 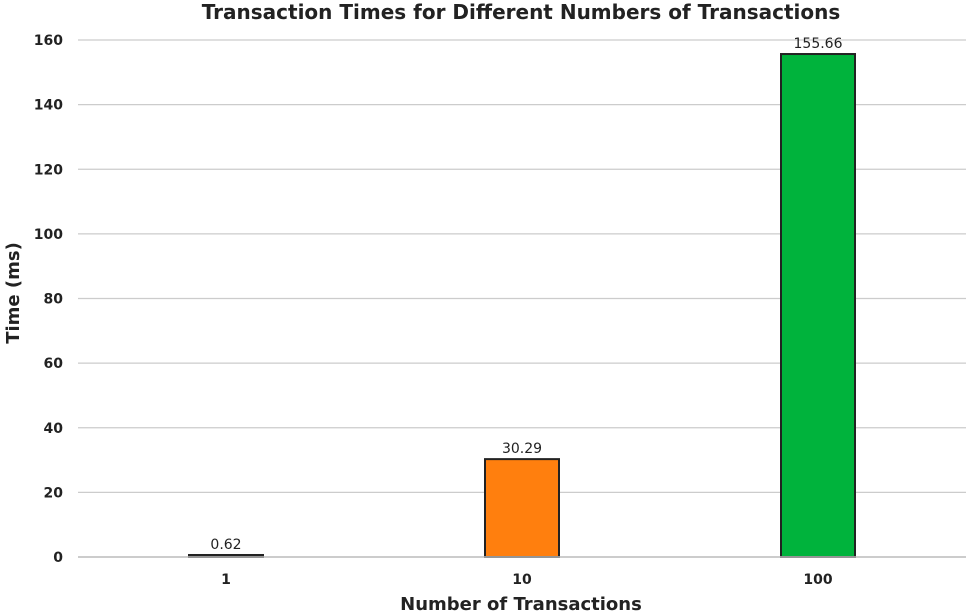 I want to click on bar-value-label: 0.62, so click(x=225, y=545).